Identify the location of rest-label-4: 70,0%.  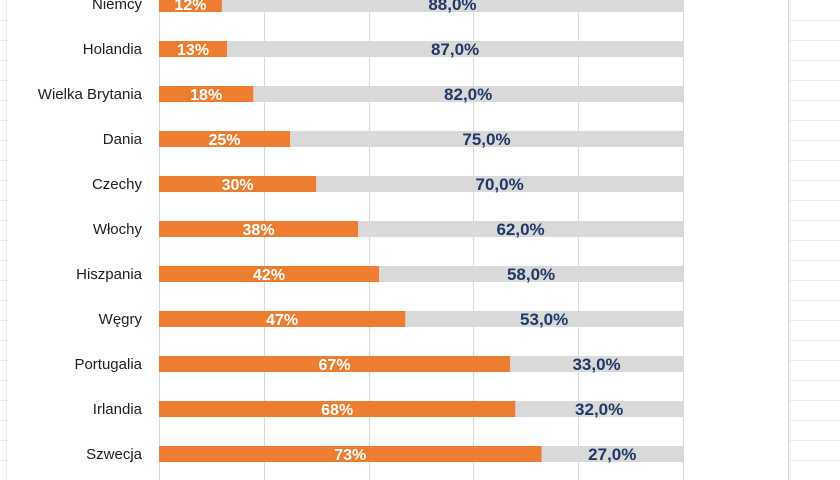
(499, 184).